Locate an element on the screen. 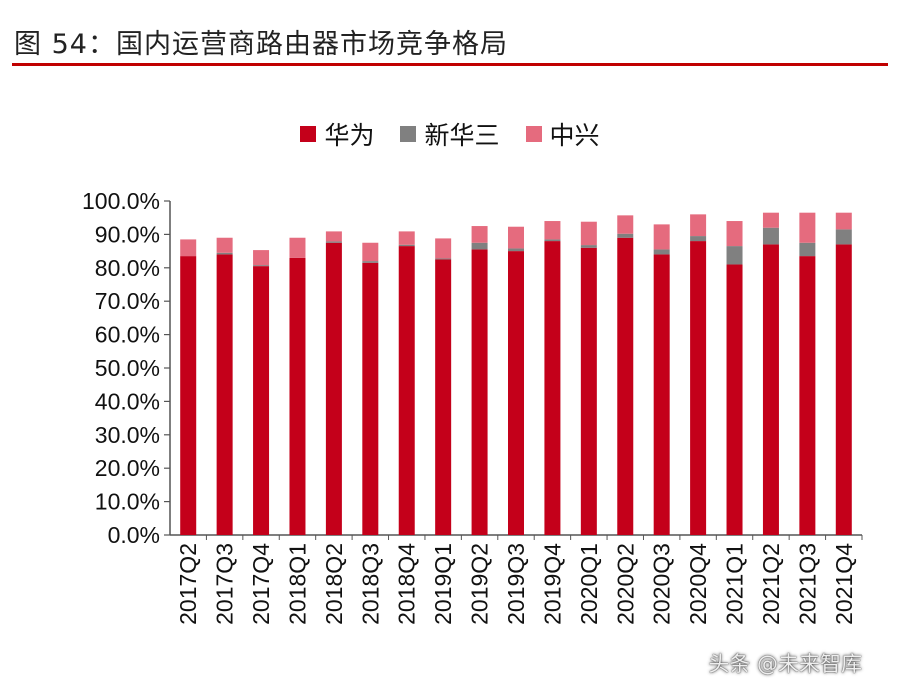  y-tick-label: 80.0% is located at coordinates (127, 268).